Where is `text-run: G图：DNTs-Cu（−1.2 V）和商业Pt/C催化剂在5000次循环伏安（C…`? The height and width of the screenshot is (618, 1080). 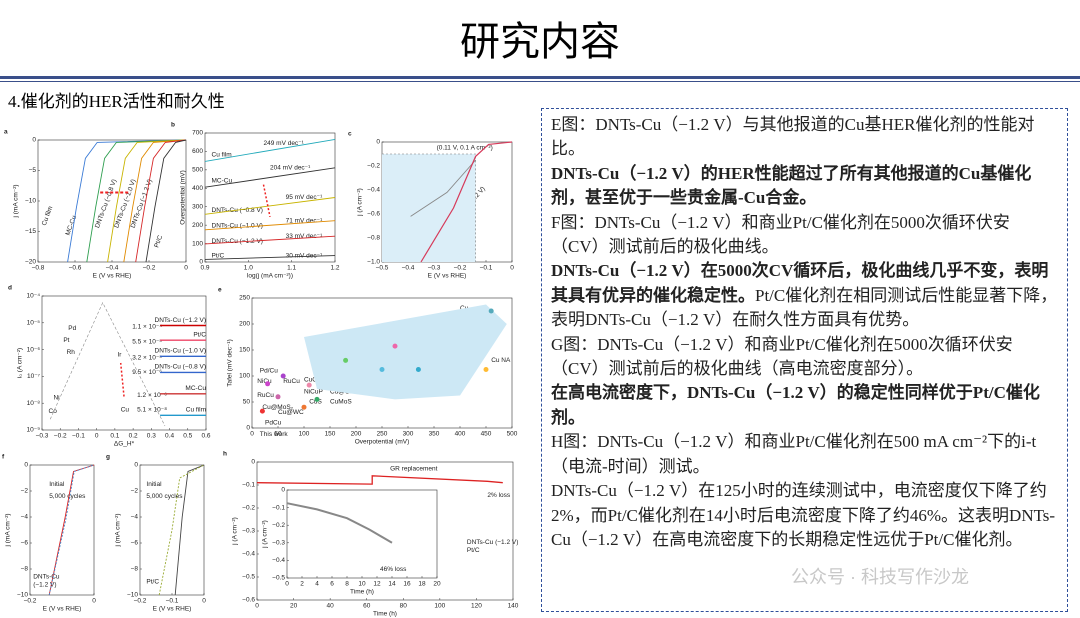 text-run: G图：DNTs-Cu（−1.2 V）和商业Pt/C催化剂在5000次循环伏安（C… is located at coordinates (782, 356).